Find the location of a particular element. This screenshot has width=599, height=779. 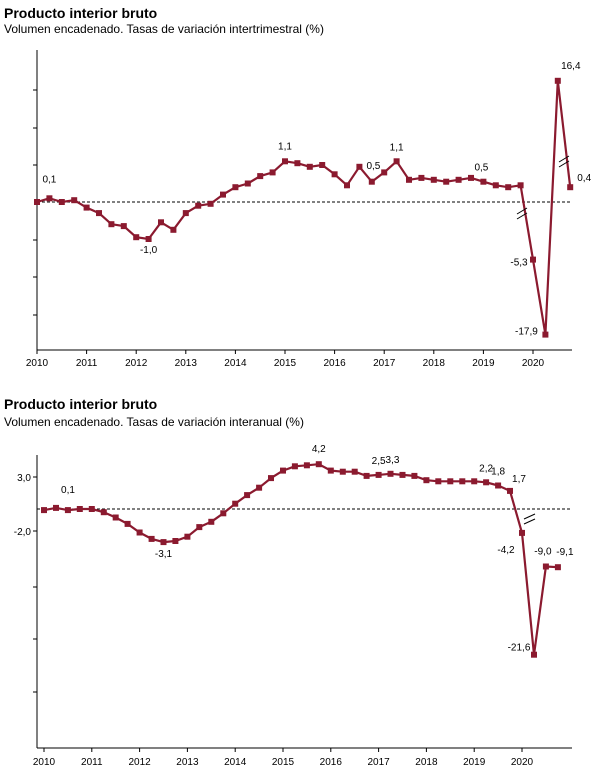

x-tick-label: 2010 is located at coordinates (44, 762).